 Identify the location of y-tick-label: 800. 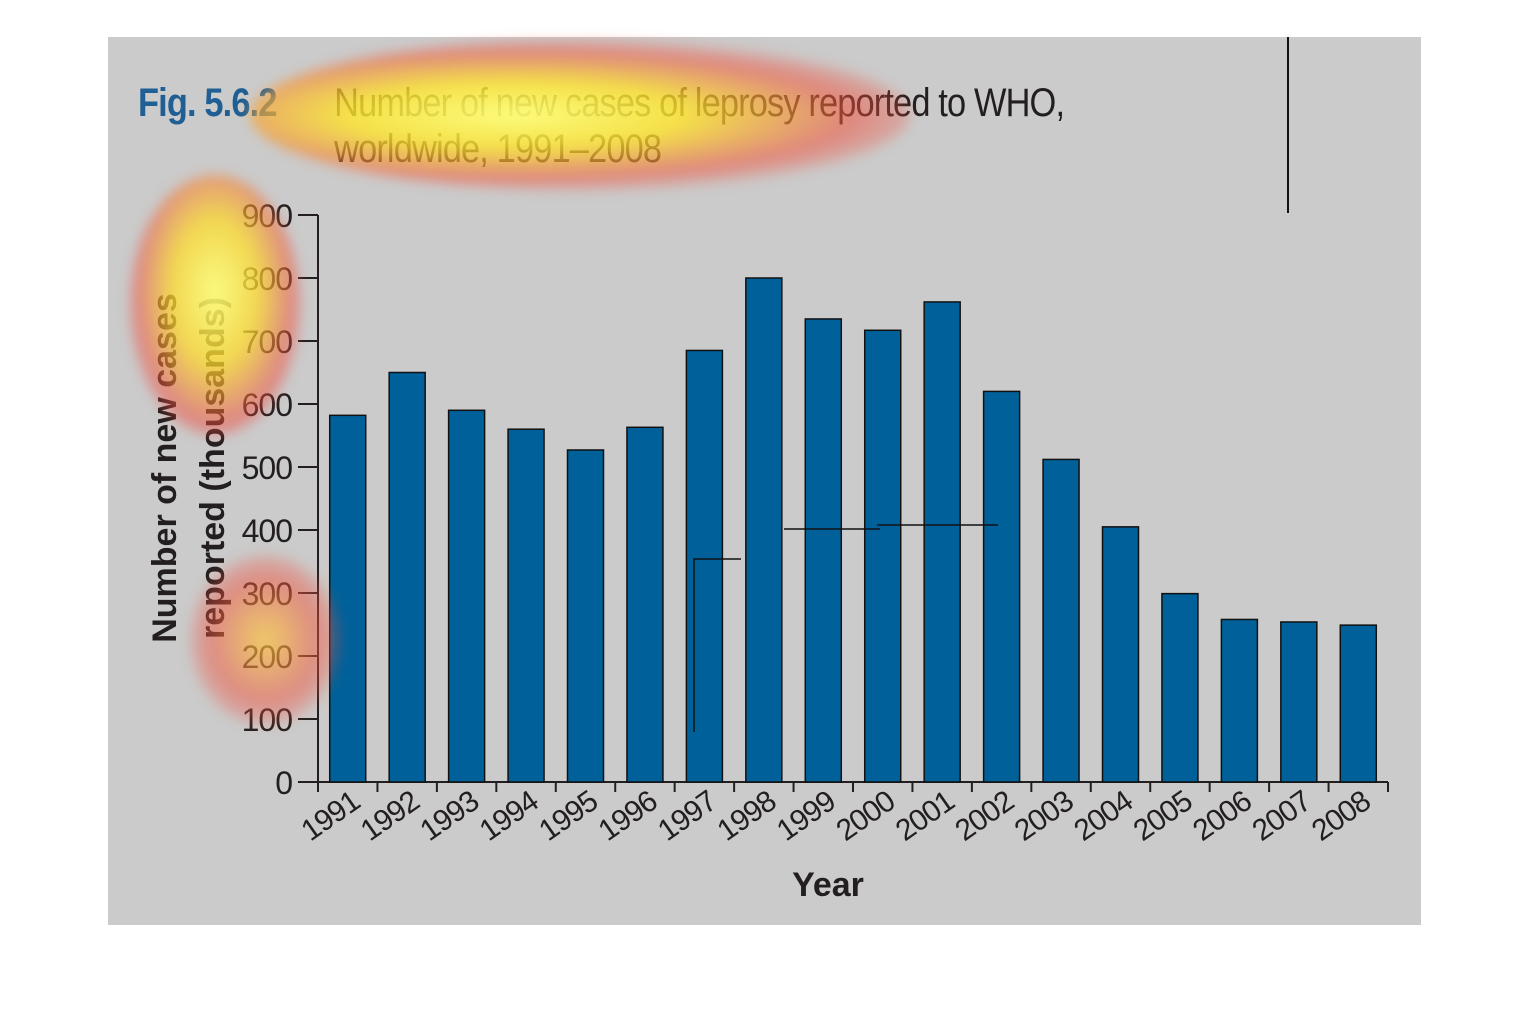
(267, 279).